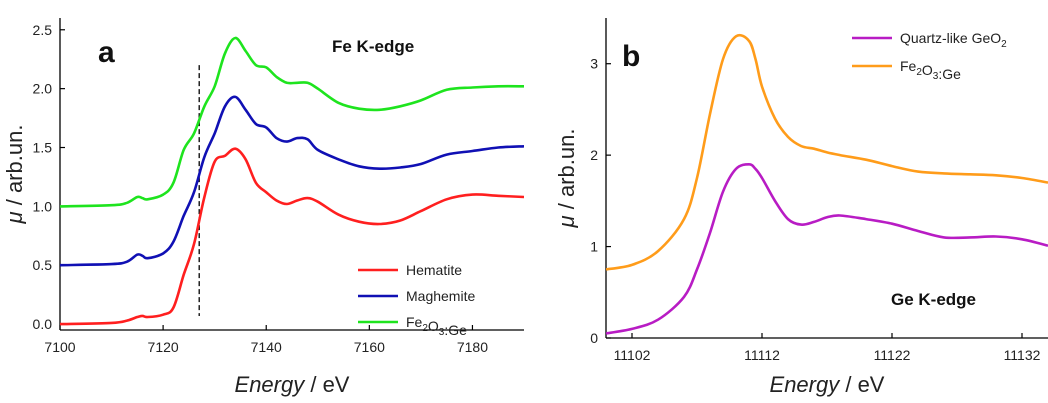 The image size is (1048, 403). Describe the element at coordinates (43, 324) in the screenshot. I see `y-tick-label: 0.0` at that location.